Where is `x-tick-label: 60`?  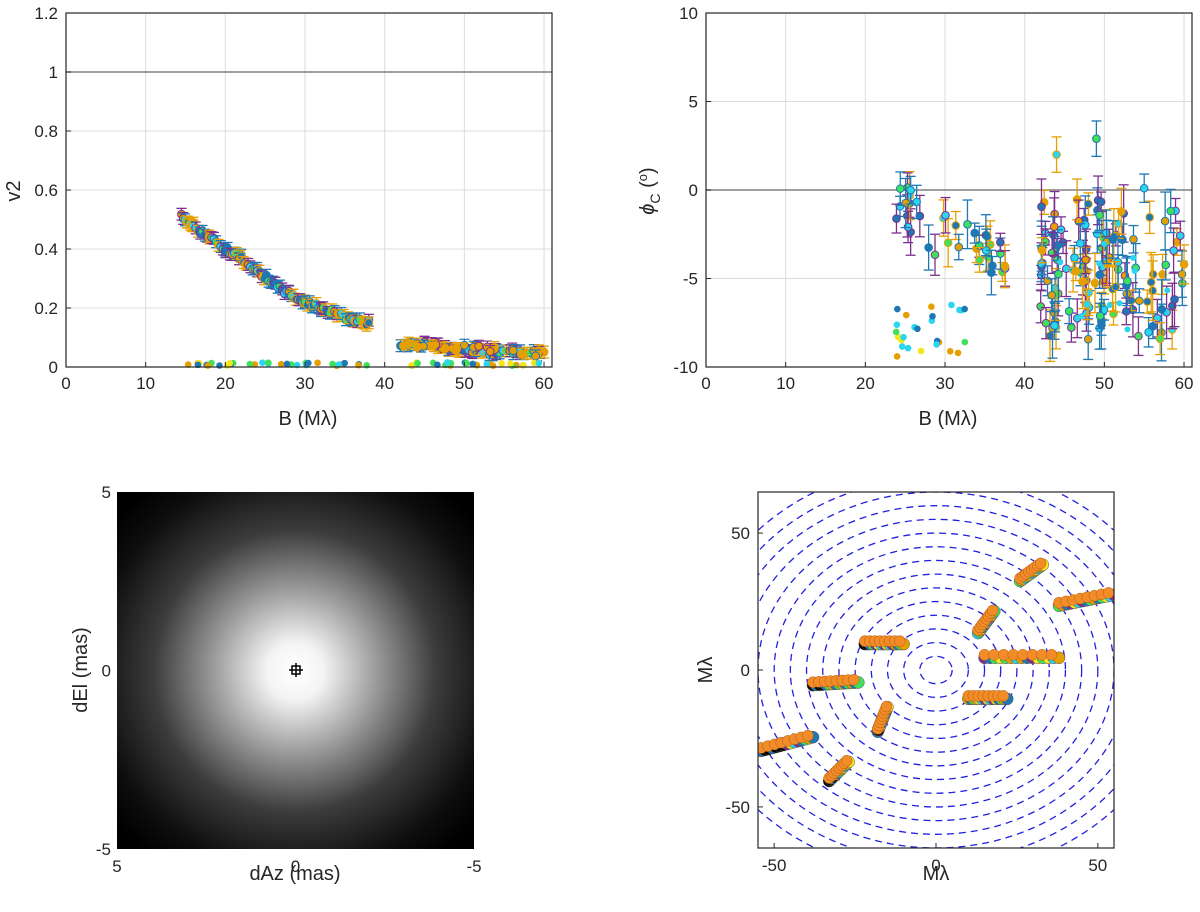
x-tick-label: 60 is located at coordinates (1184, 383).